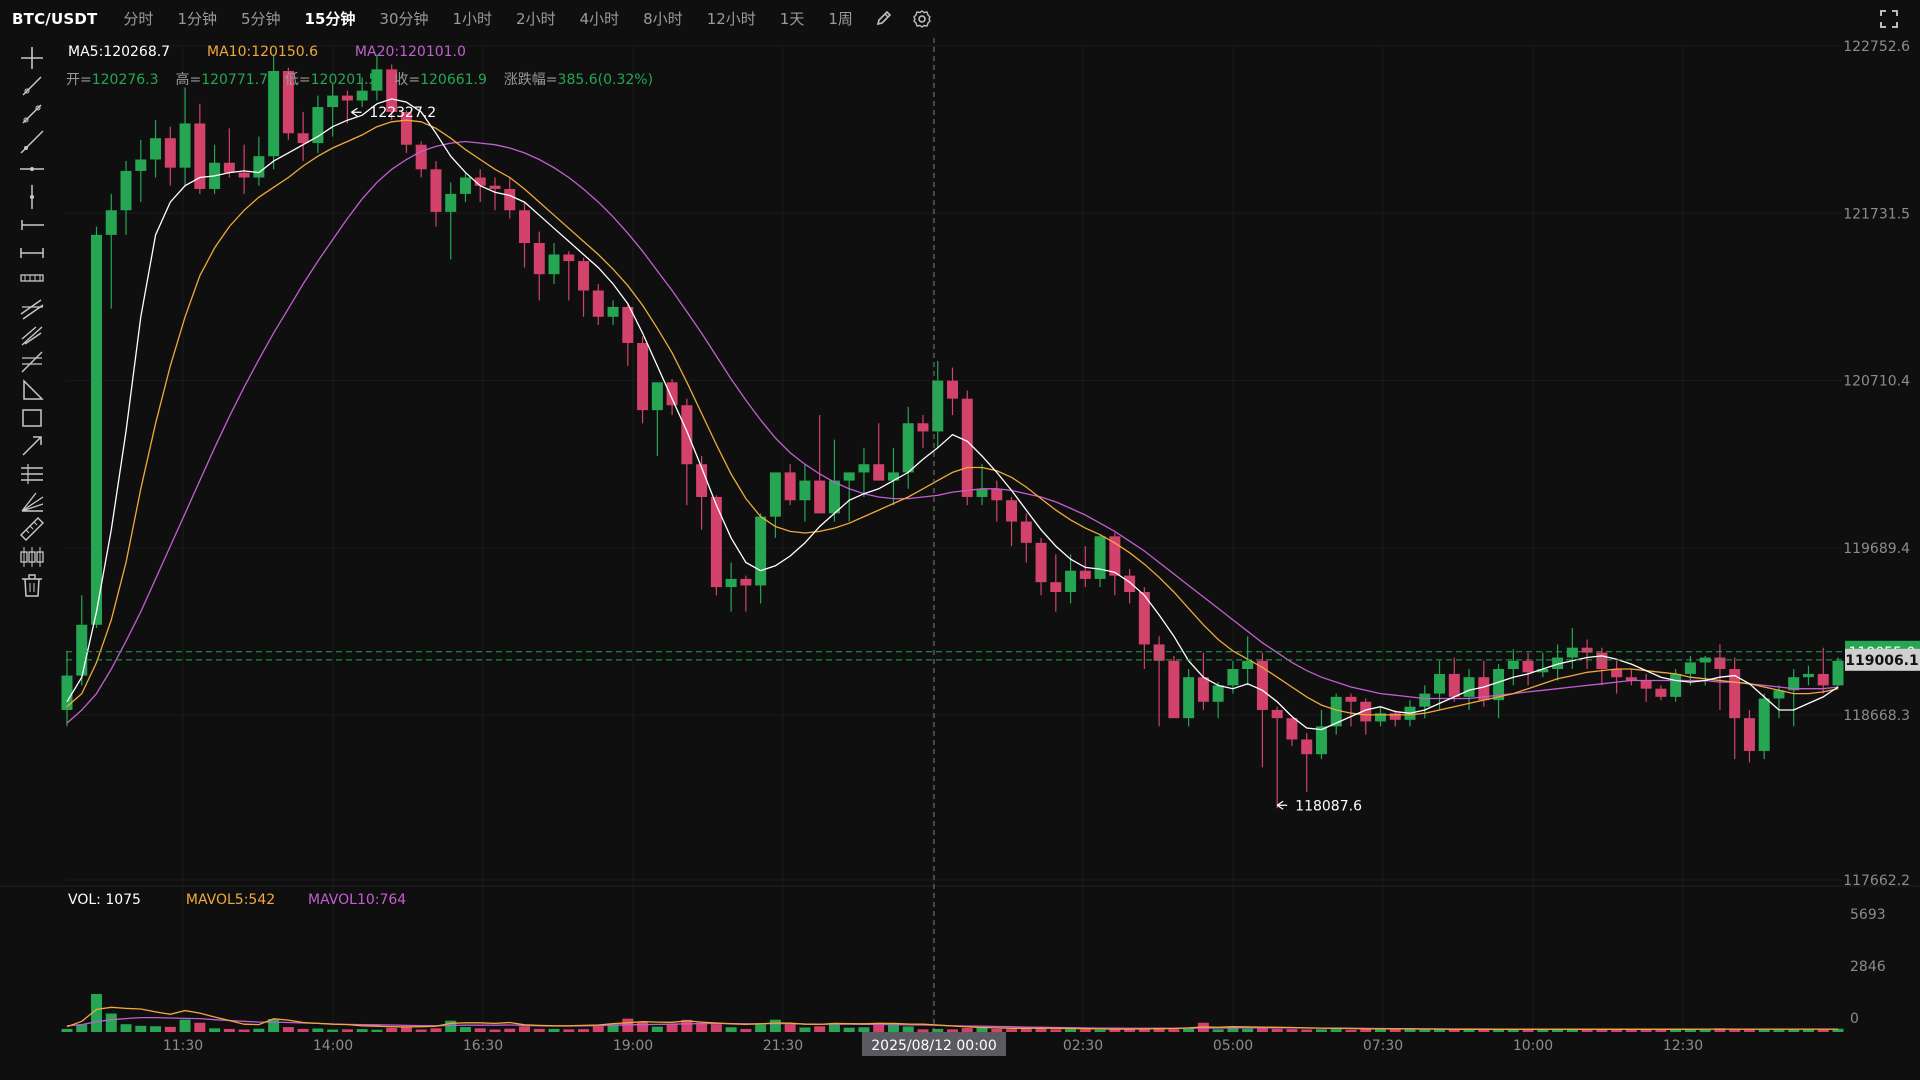  I want to click on y-tick-label: 119689.4, so click(1876, 549).